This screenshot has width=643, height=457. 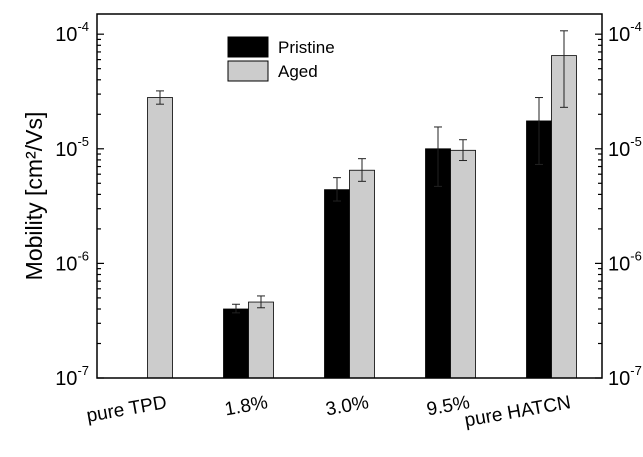 I want to click on x-category-label-0: pure TPD, so click(x=126, y=409).